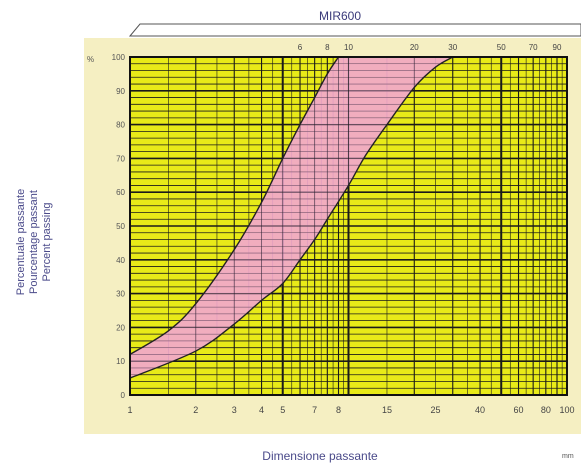  What do you see at coordinates (568, 456) in the screenshot?
I see `x-unit-label: mm` at bounding box center [568, 456].